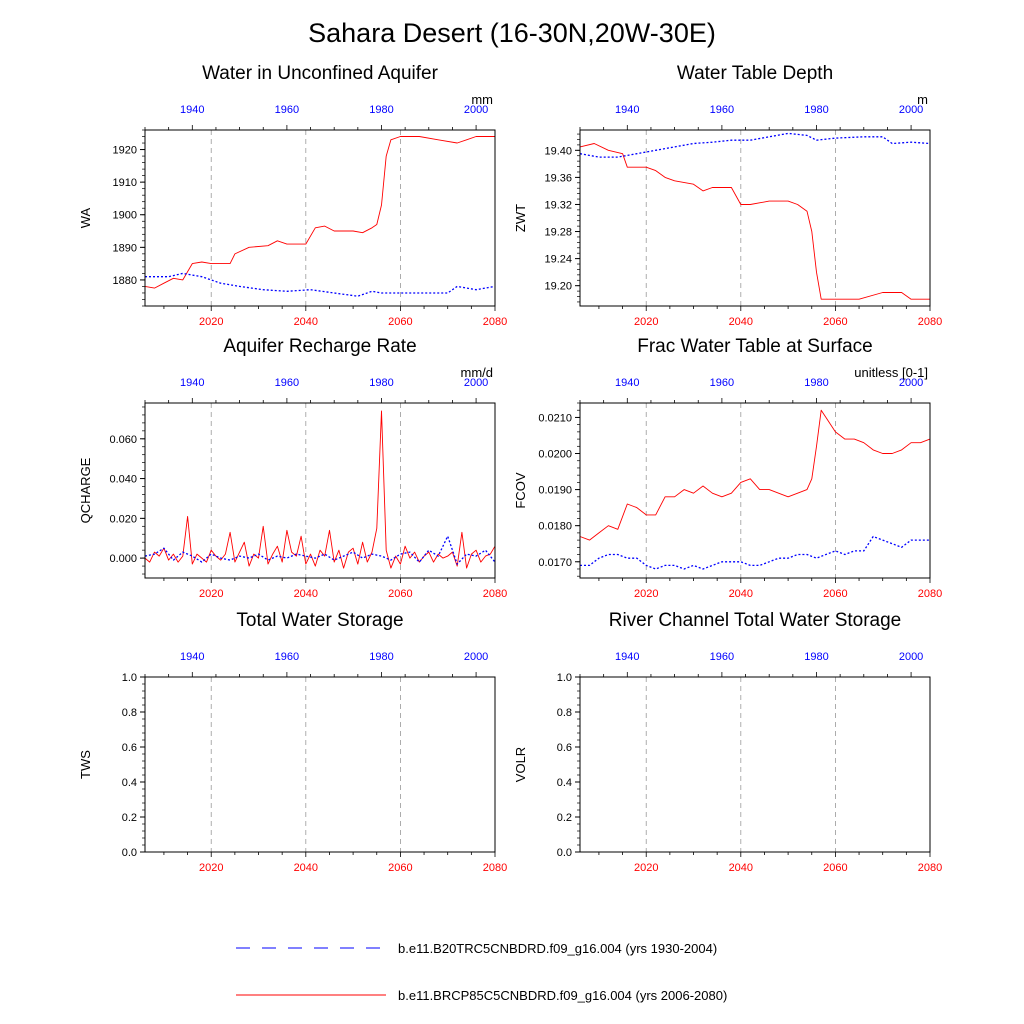  What do you see at coordinates (125, 281) in the screenshot?
I see `y-tick-label: 1880` at bounding box center [125, 281].